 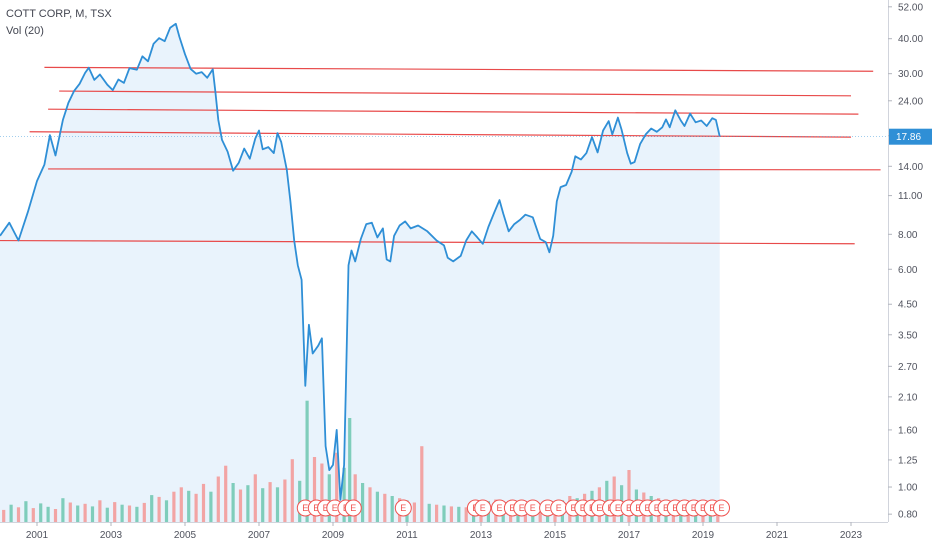 What do you see at coordinates (59, 14) in the screenshot?
I see `symbol-legend: COTT CORP, M, TSX` at bounding box center [59, 14].